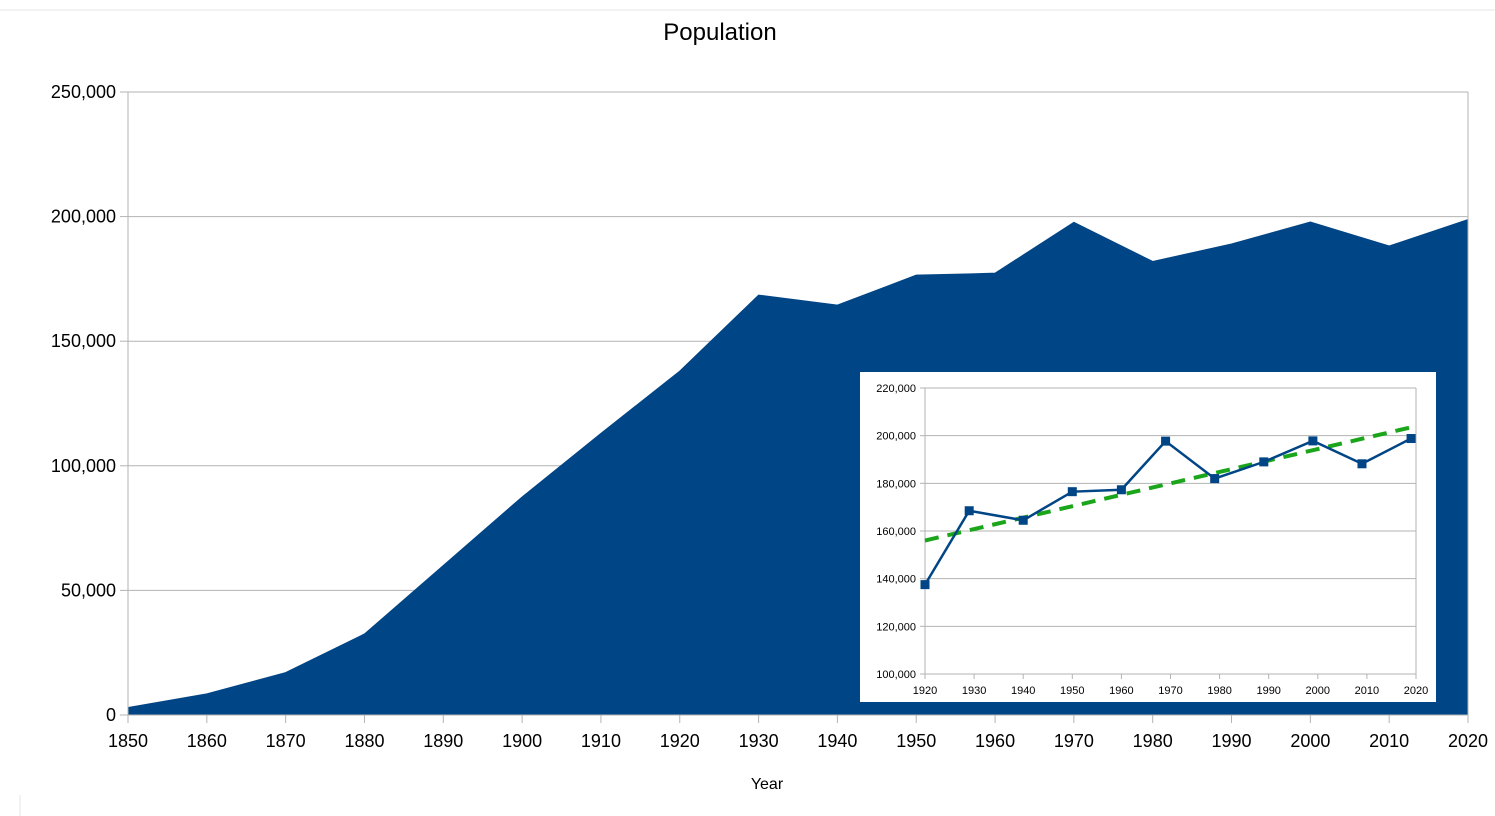 Image resolution: width=1495 pixels, height=816 pixels. Describe the element at coordinates (1268, 691) in the screenshot. I see `inset-x-tick-label: 1990` at that location.